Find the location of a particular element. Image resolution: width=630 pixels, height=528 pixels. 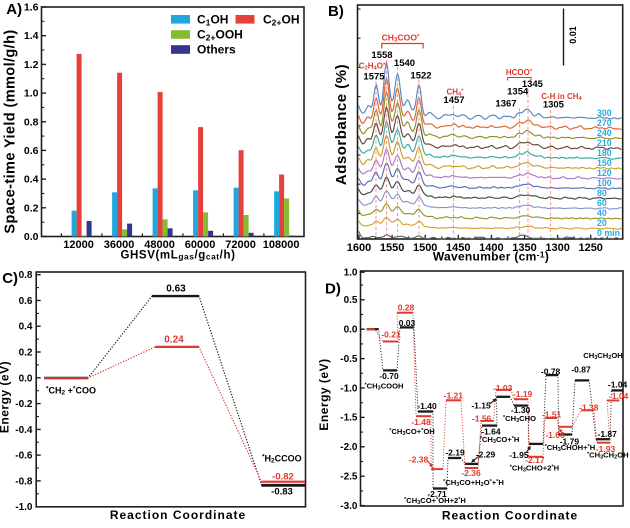

svg-text: 100 is located at coordinates (604, 183).